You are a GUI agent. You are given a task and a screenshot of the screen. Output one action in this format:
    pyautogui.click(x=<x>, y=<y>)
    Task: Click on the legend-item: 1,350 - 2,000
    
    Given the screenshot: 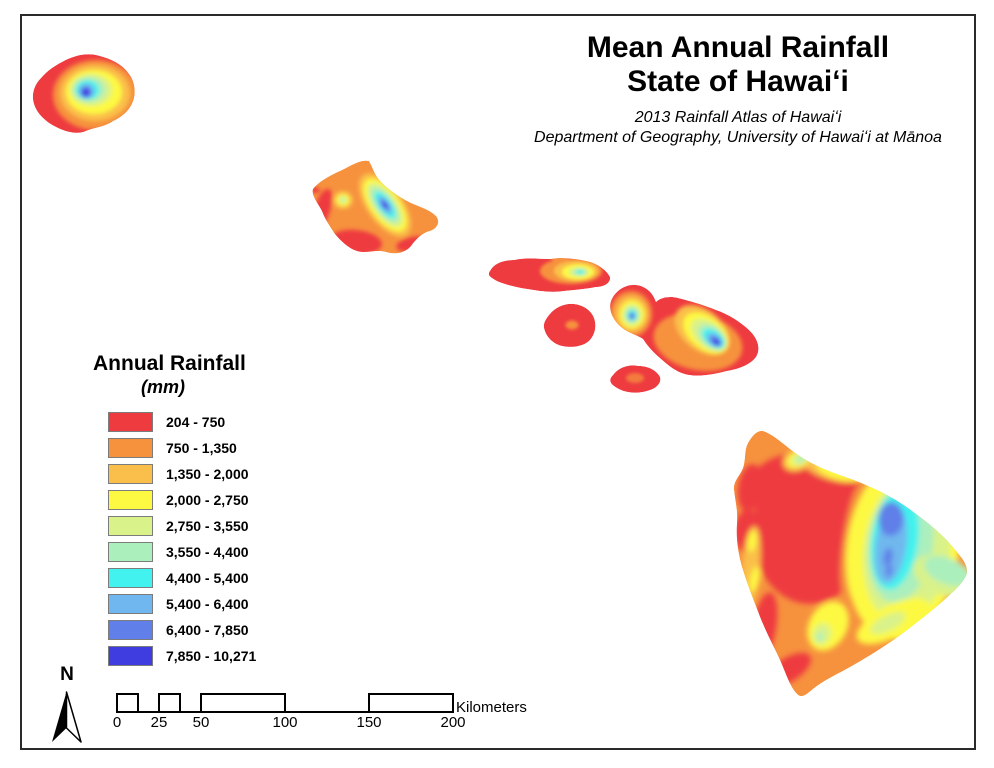 What is the action you would take?
    pyautogui.click(x=200, y=474)
    